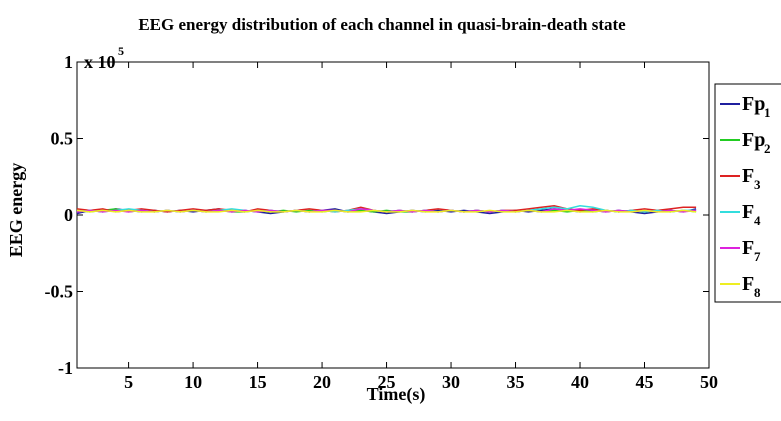  Describe the element at coordinates (580, 382) in the screenshot. I see `x-tick-label: 40` at that location.